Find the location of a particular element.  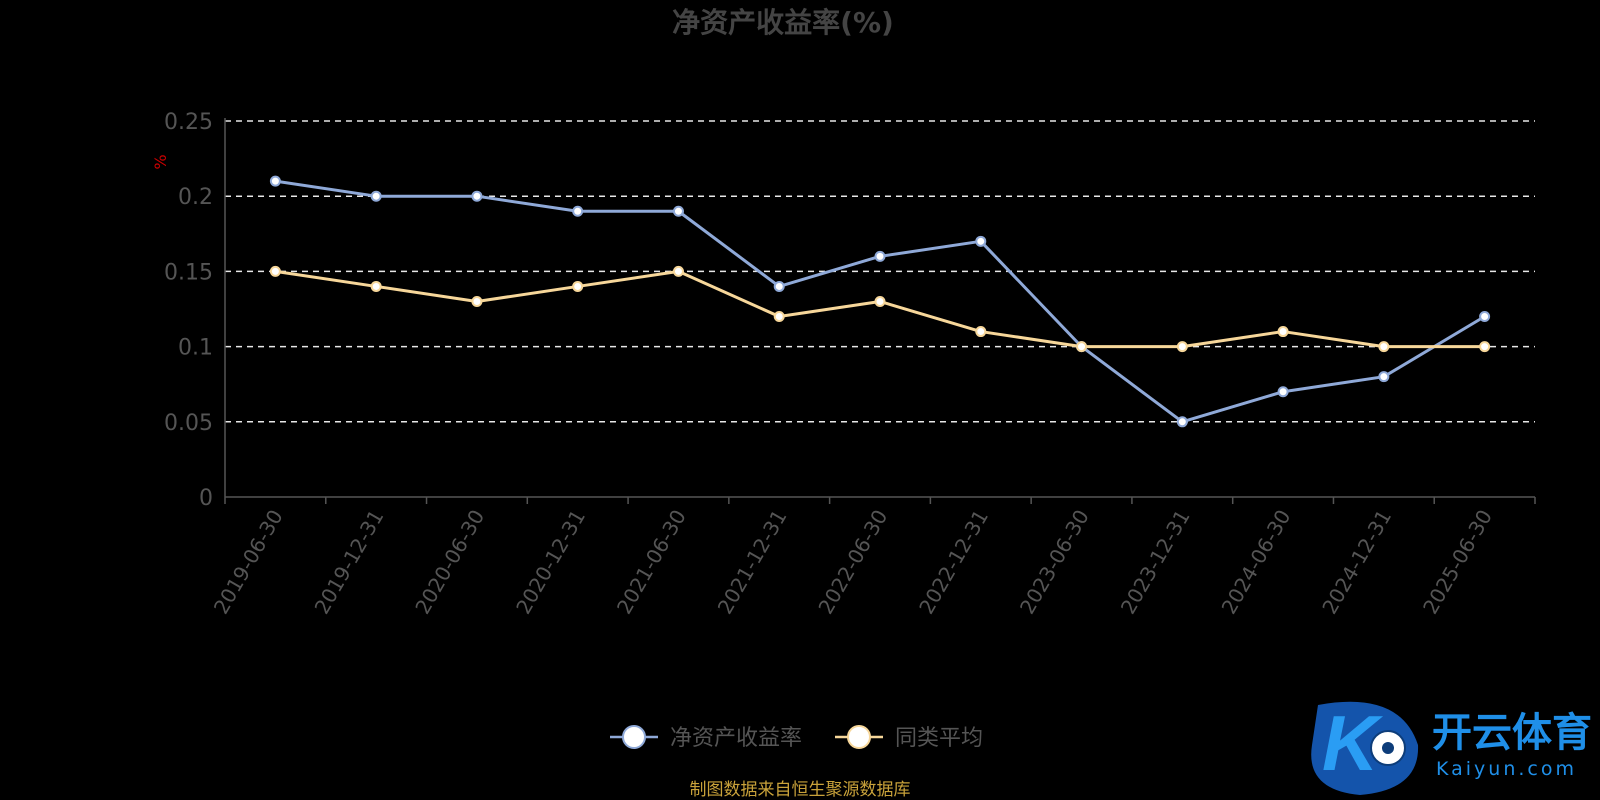

legend-swatch-peer-marker is located at coordinates (859, 737).